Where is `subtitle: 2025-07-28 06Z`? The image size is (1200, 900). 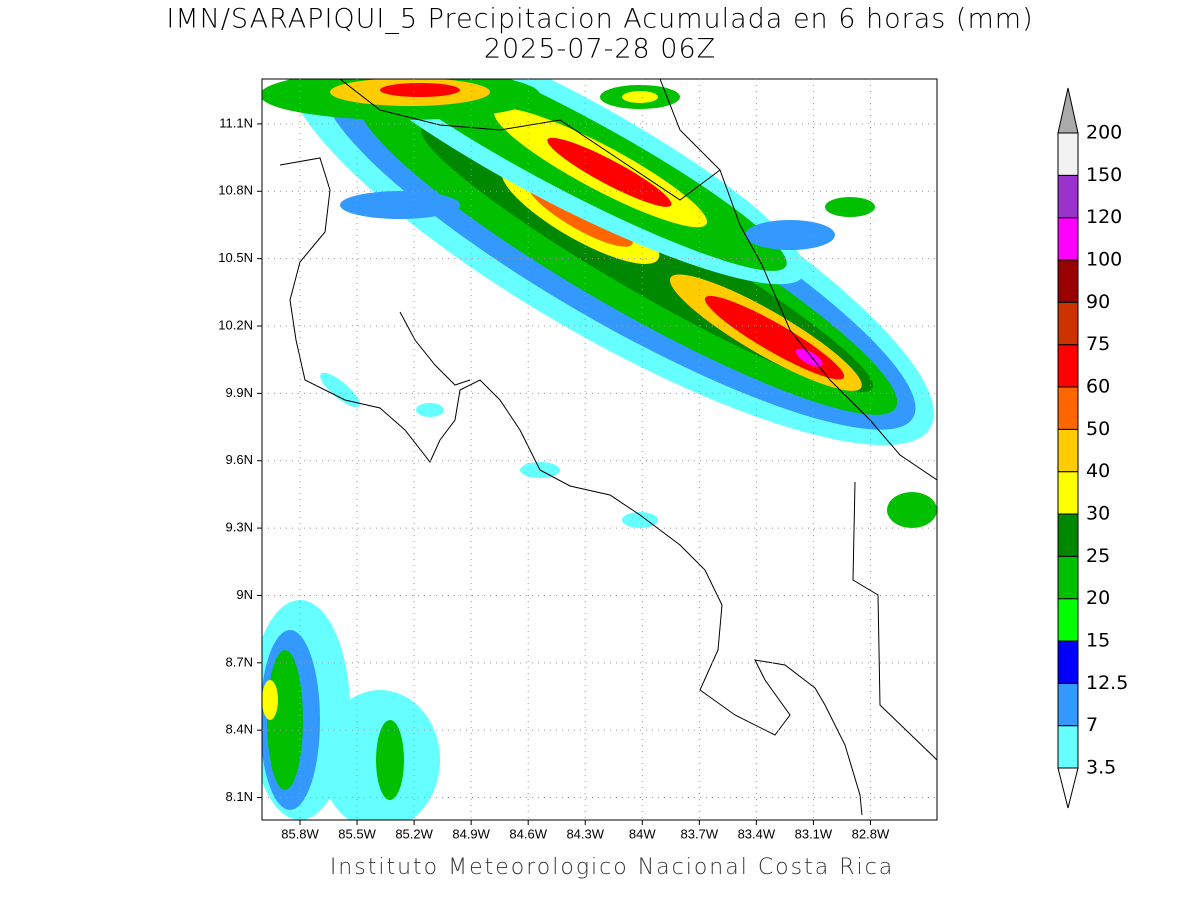 subtitle: 2025-07-28 06Z is located at coordinates (600, 49).